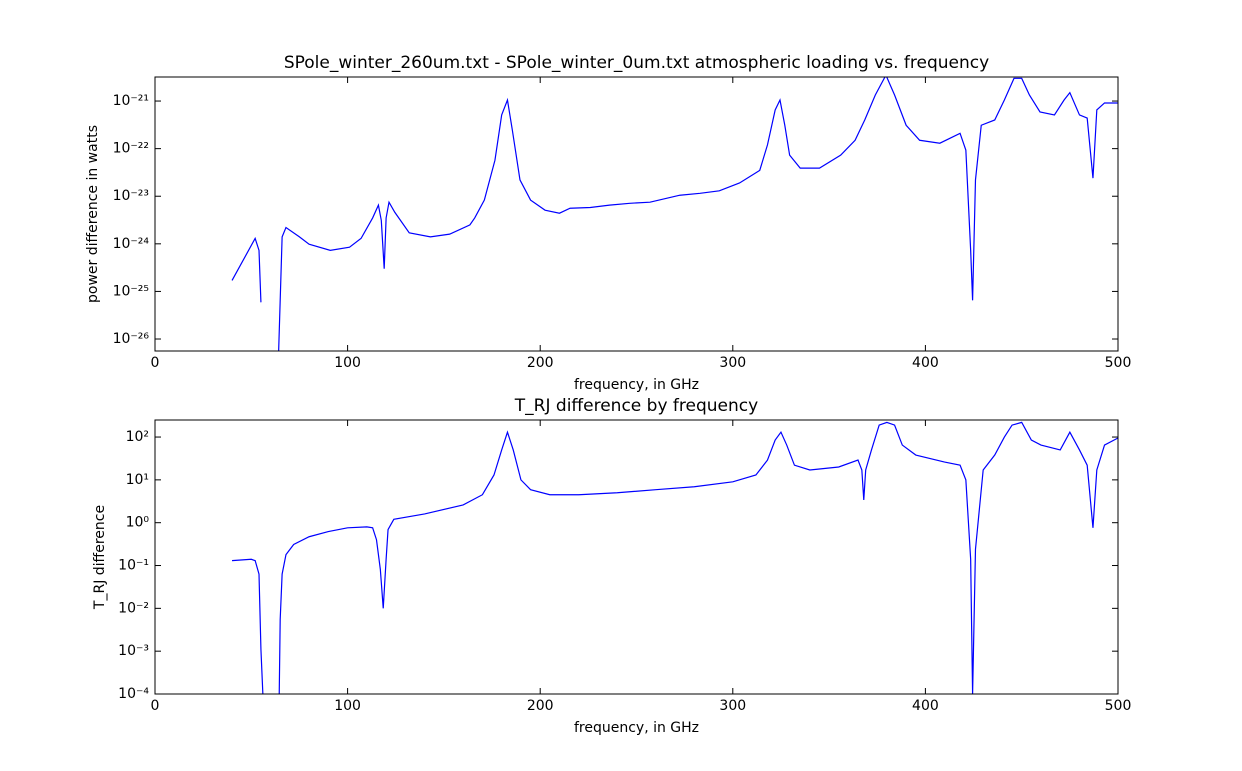 This screenshot has height=771, width=1242. What do you see at coordinates (131, 196) in the screenshot?
I see `y-tick-label: 10⁻²³` at bounding box center [131, 196].